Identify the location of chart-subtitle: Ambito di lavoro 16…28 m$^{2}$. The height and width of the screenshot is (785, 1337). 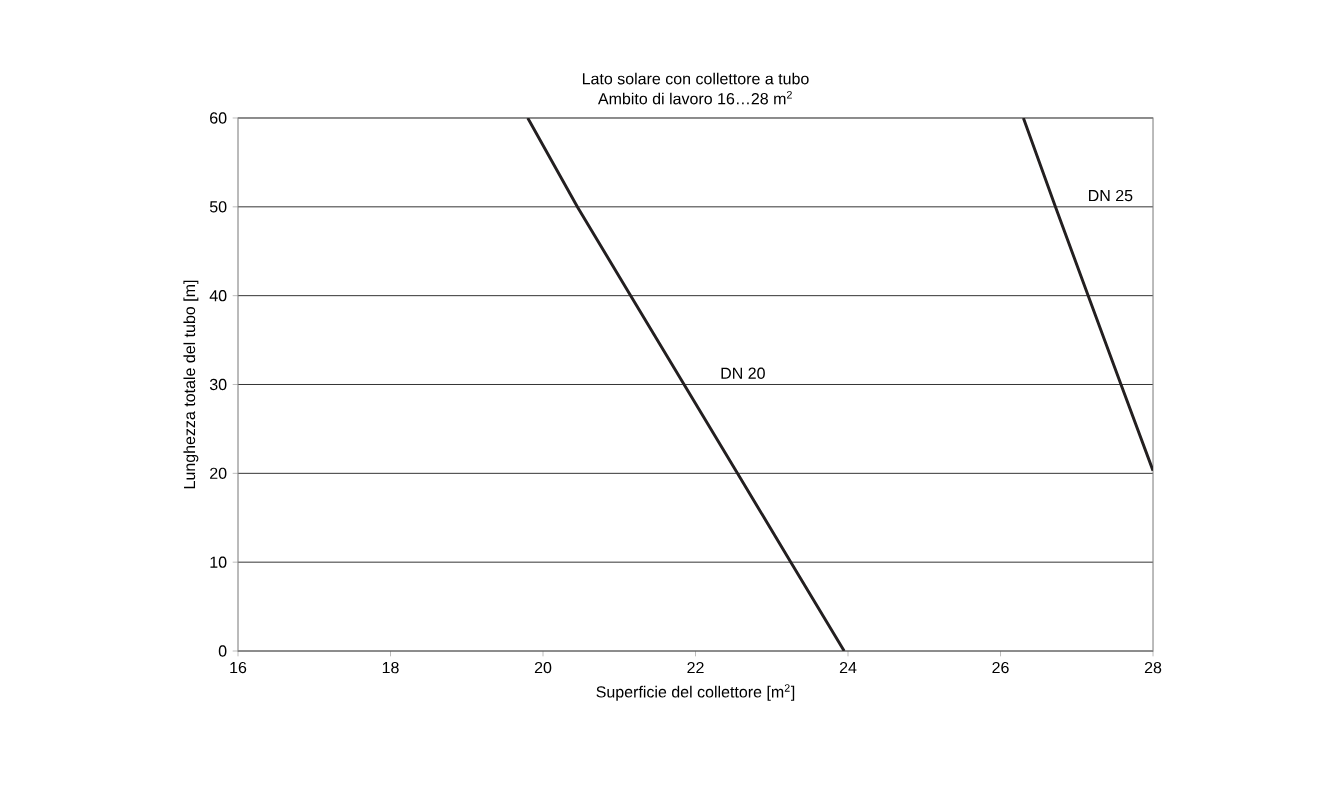
(694, 97).